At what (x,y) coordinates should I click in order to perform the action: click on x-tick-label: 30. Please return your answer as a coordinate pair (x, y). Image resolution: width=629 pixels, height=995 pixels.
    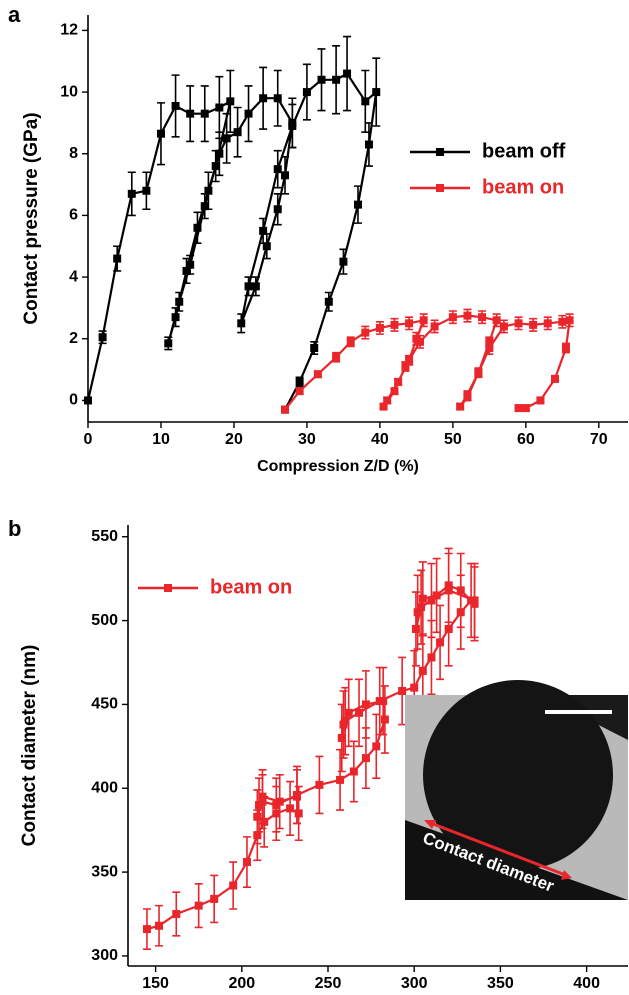
    Looking at the image, I should click on (307, 439).